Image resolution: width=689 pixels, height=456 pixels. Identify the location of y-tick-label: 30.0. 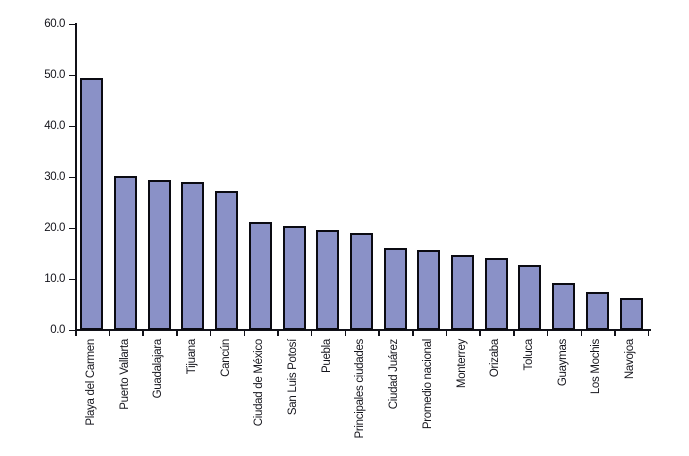
(54, 177).